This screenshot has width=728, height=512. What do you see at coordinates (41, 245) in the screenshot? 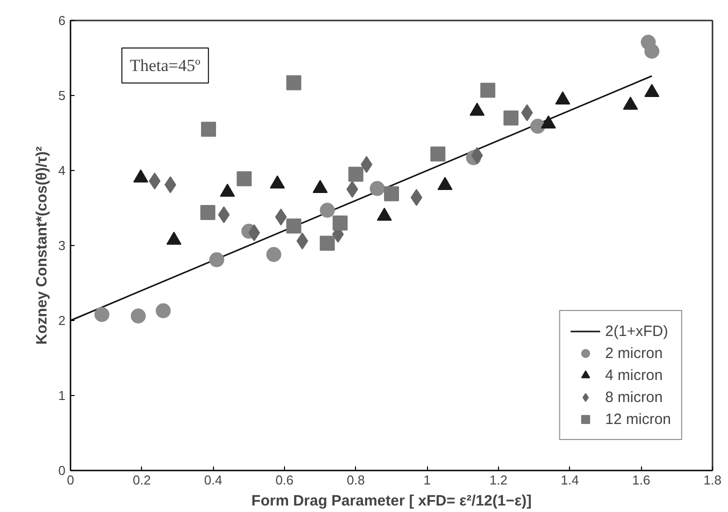
I see `y-axis-title: Kozney Constant*(cos(θ)/τ)²` at bounding box center [41, 245].